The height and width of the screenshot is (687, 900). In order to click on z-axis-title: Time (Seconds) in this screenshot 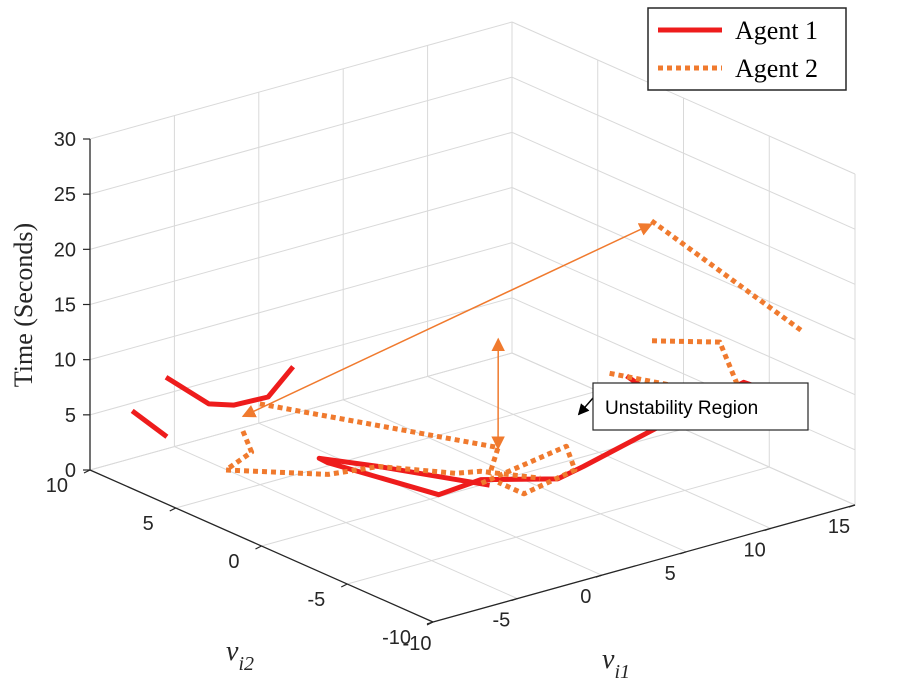, I will do `click(23, 305)`.